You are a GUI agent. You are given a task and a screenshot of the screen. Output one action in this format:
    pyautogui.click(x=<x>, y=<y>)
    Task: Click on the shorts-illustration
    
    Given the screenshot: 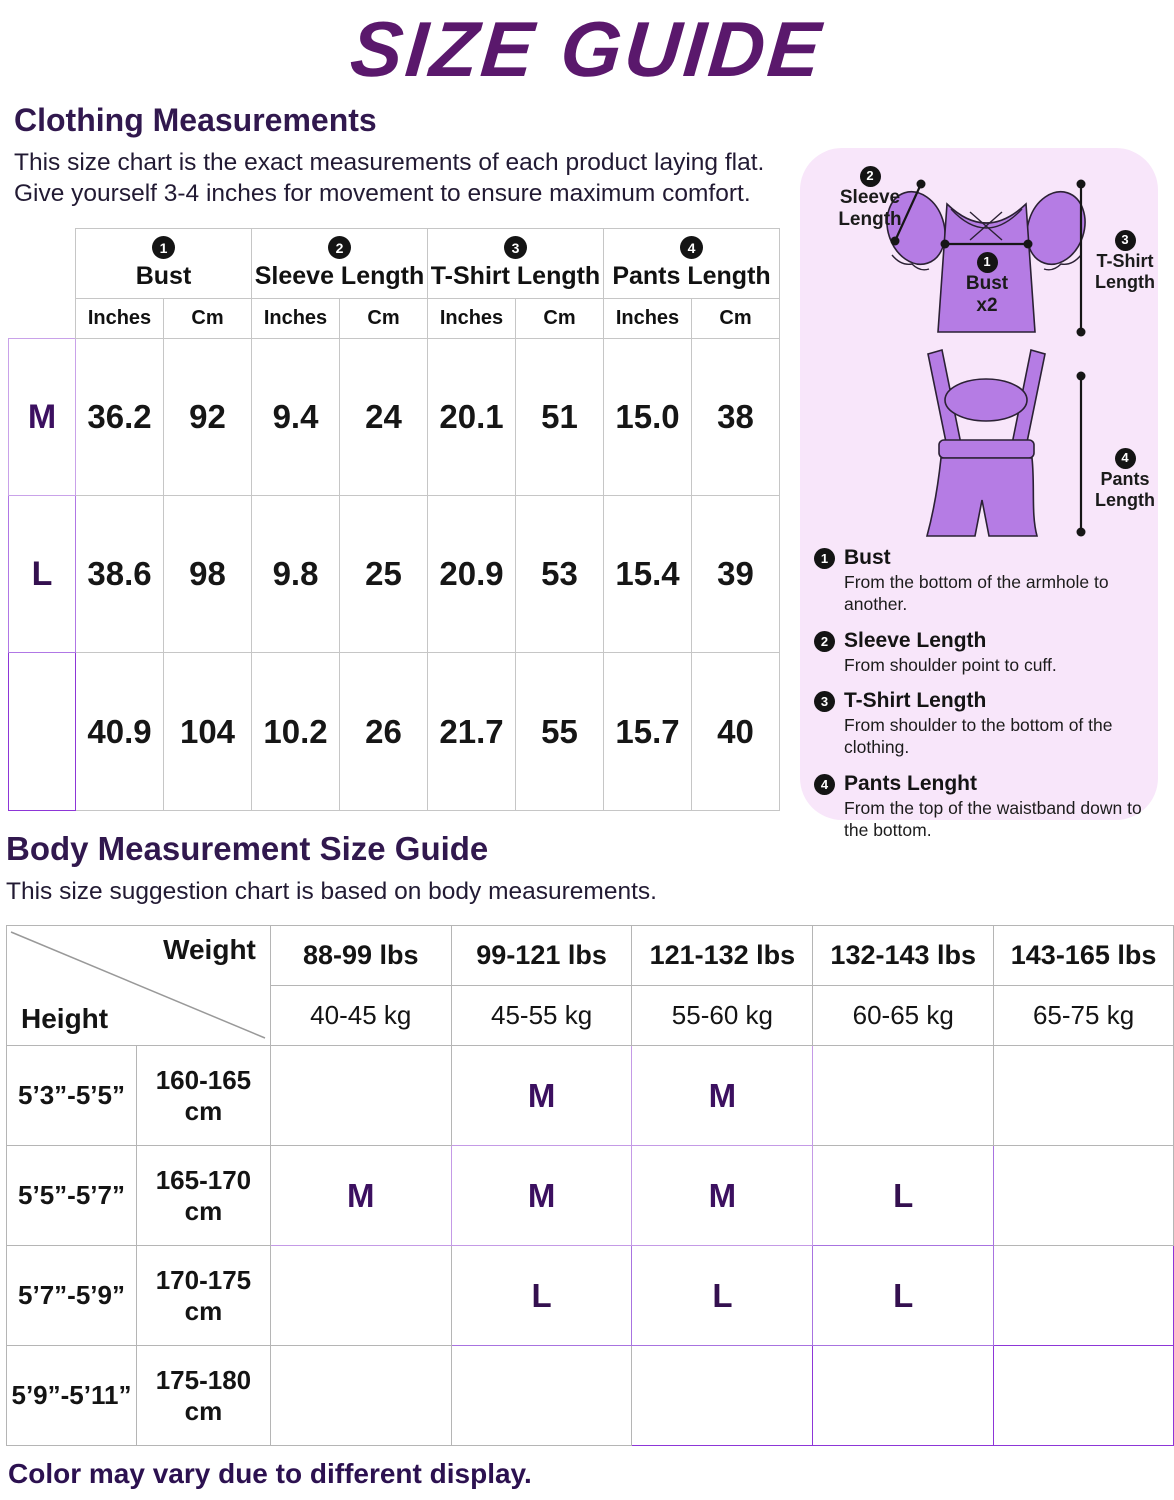 What is the action you would take?
    pyautogui.click(x=985, y=442)
    